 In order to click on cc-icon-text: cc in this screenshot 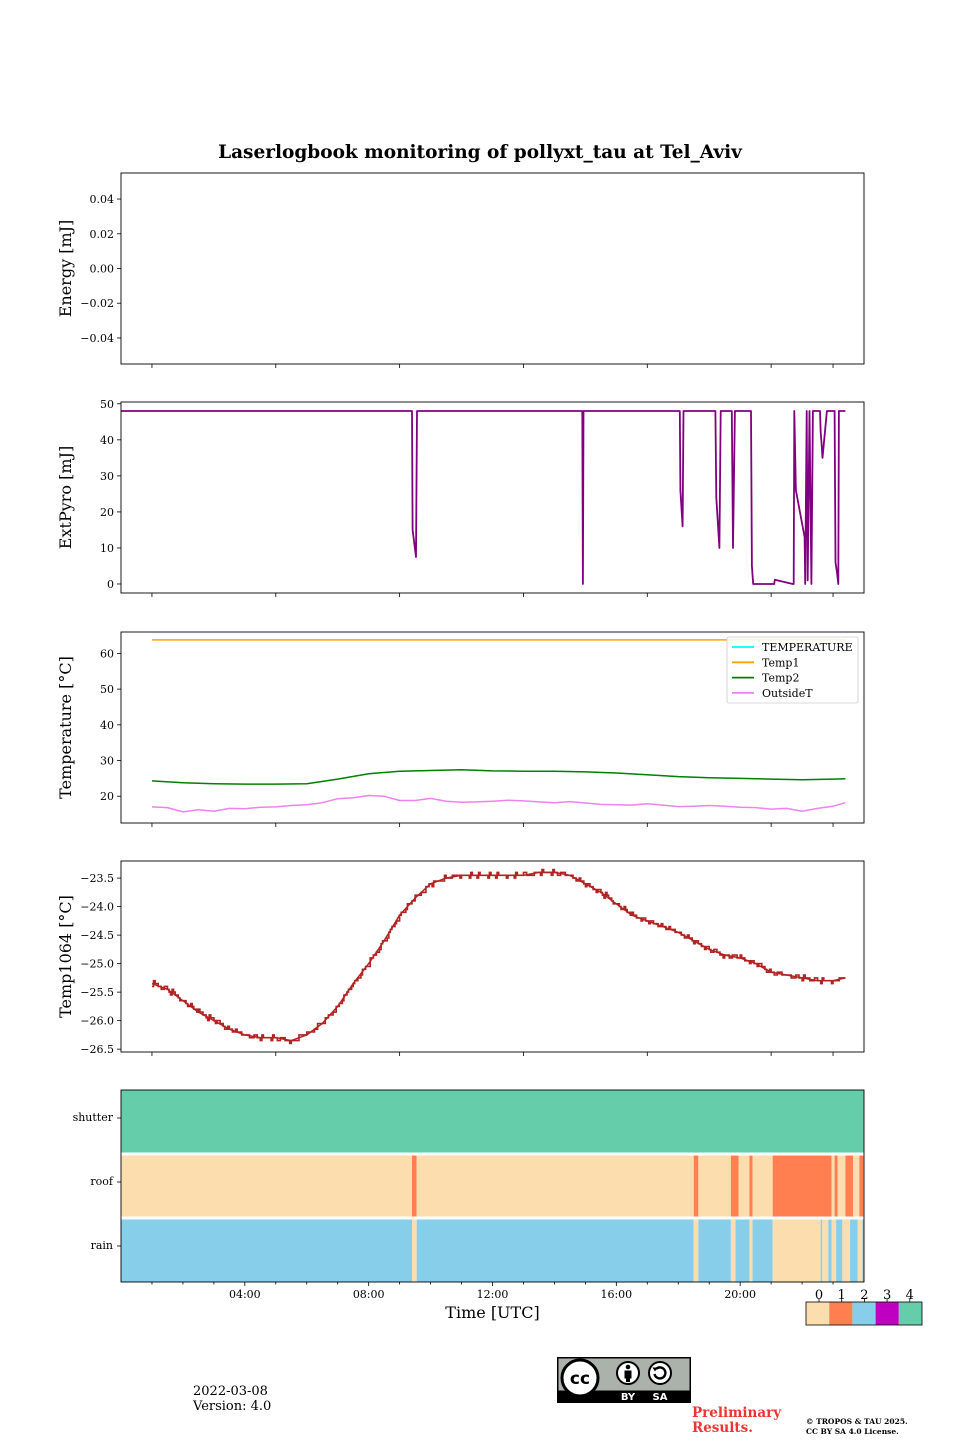, I will do `click(580, 1379)`.